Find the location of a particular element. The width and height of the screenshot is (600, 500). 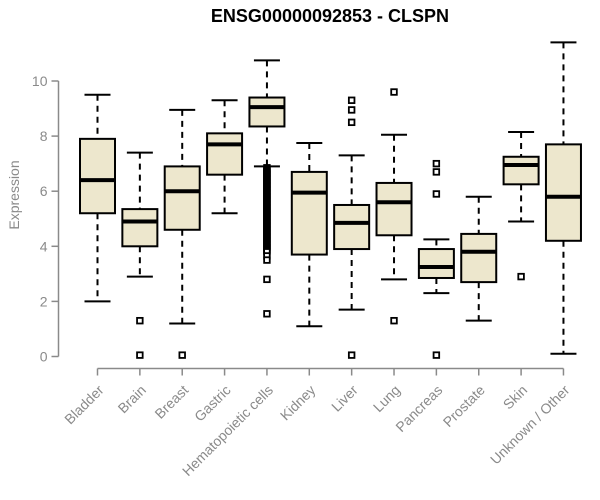

box-hematopoietic-cells is located at coordinates (267, 188).